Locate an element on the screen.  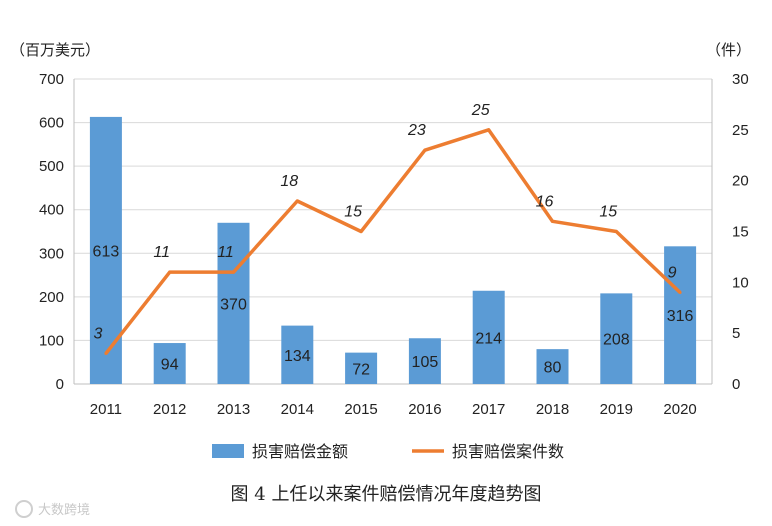
legend-label: 损害赔偿金额 is located at coordinates (300, 451).